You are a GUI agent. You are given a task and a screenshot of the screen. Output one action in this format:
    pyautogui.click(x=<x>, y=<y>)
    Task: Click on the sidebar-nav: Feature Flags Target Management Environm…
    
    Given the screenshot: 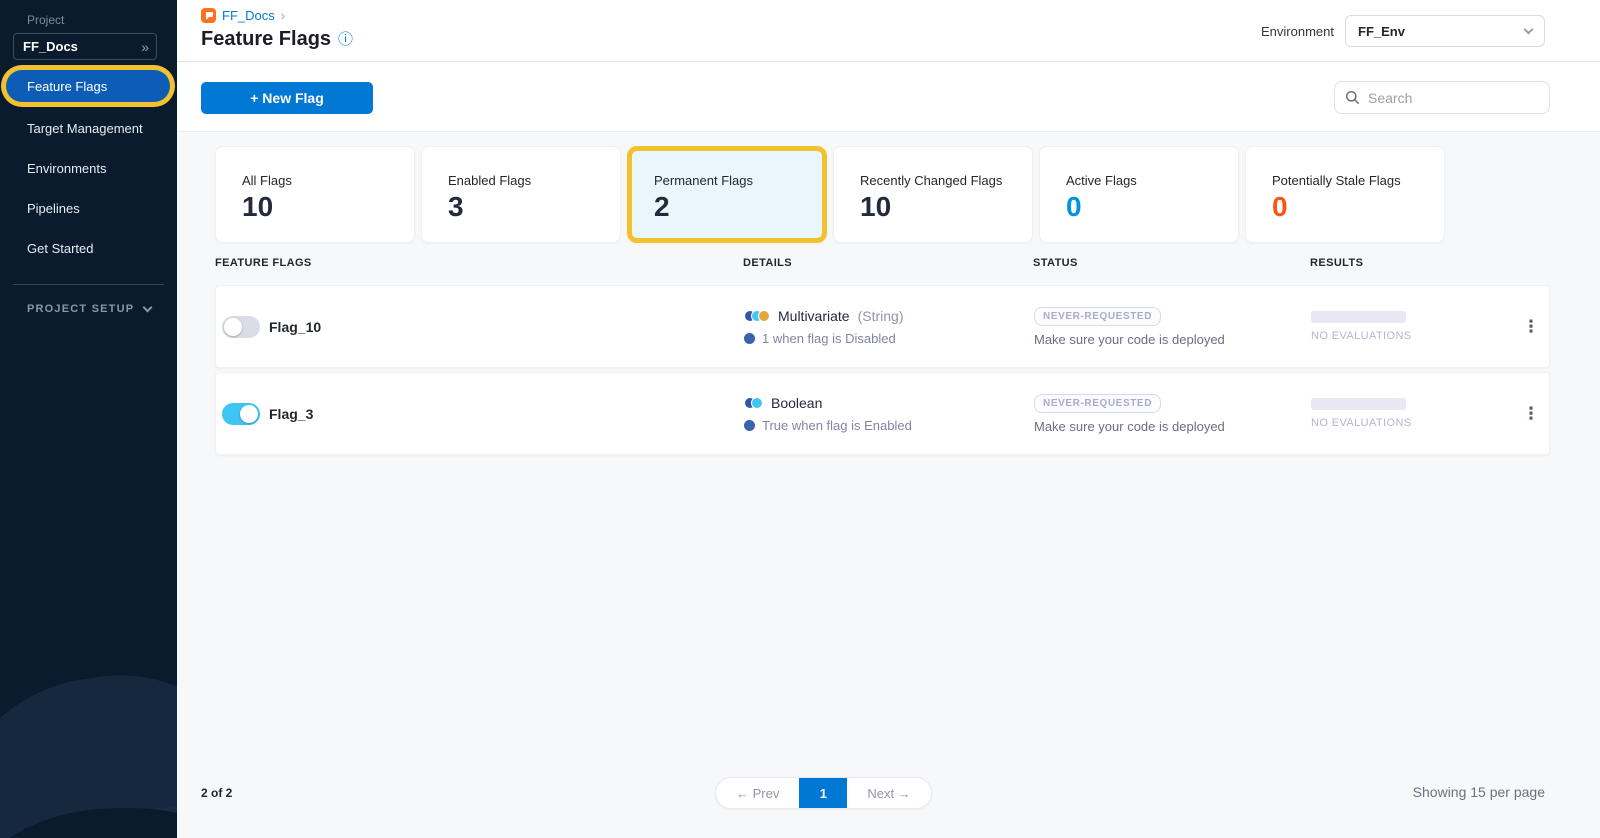 What is the action you would take?
    pyautogui.click(x=88, y=196)
    